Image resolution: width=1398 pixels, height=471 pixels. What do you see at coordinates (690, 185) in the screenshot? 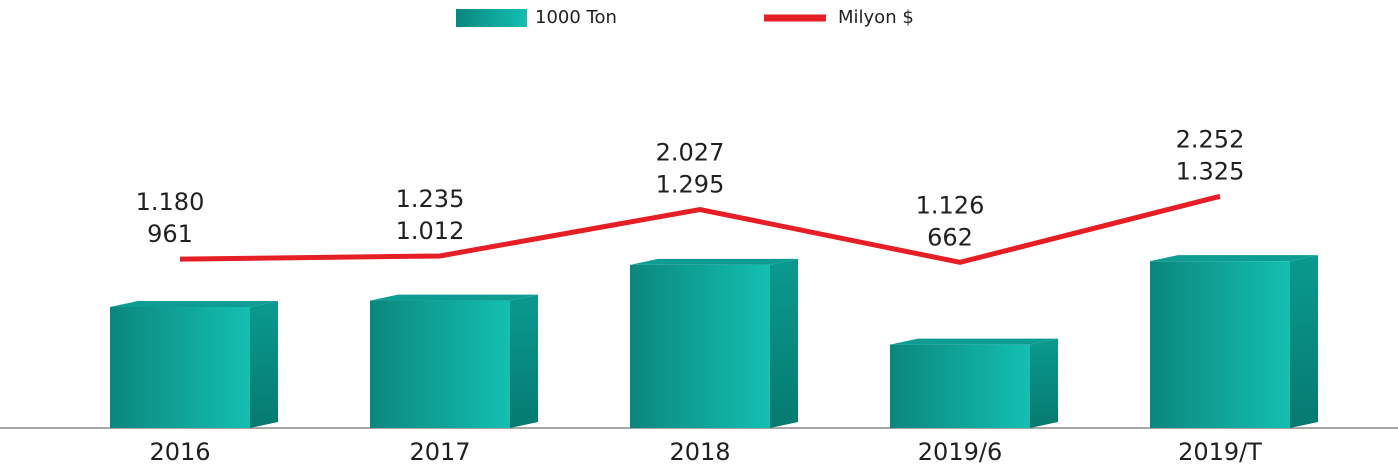
I see `data-label: 1.295` at bounding box center [690, 185].